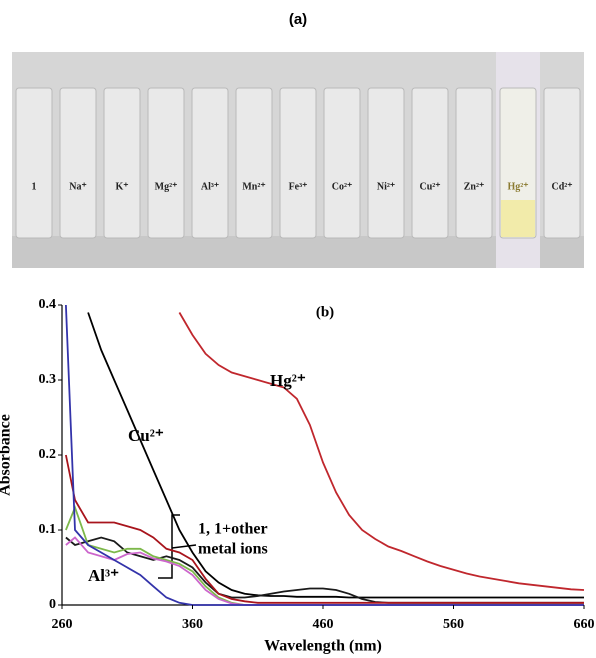 The width and height of the screenshot is (596, 658). Describe the element at coordinates (166, 186) in the screenshot. I see `cuvette-label: Mg²⁺` at that location.